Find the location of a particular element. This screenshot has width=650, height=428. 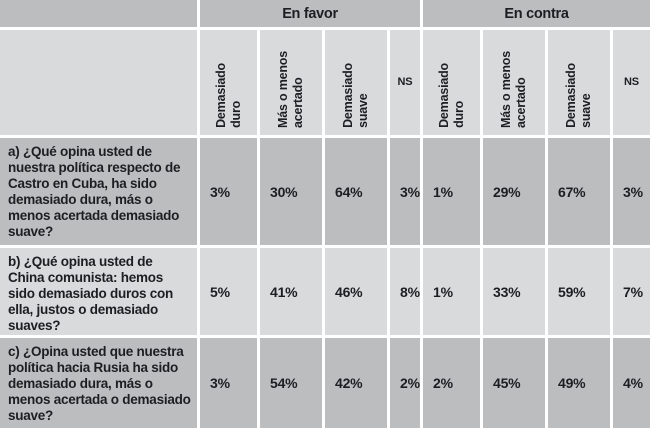

value-cell: 5% is located at coordinates (228, 291).